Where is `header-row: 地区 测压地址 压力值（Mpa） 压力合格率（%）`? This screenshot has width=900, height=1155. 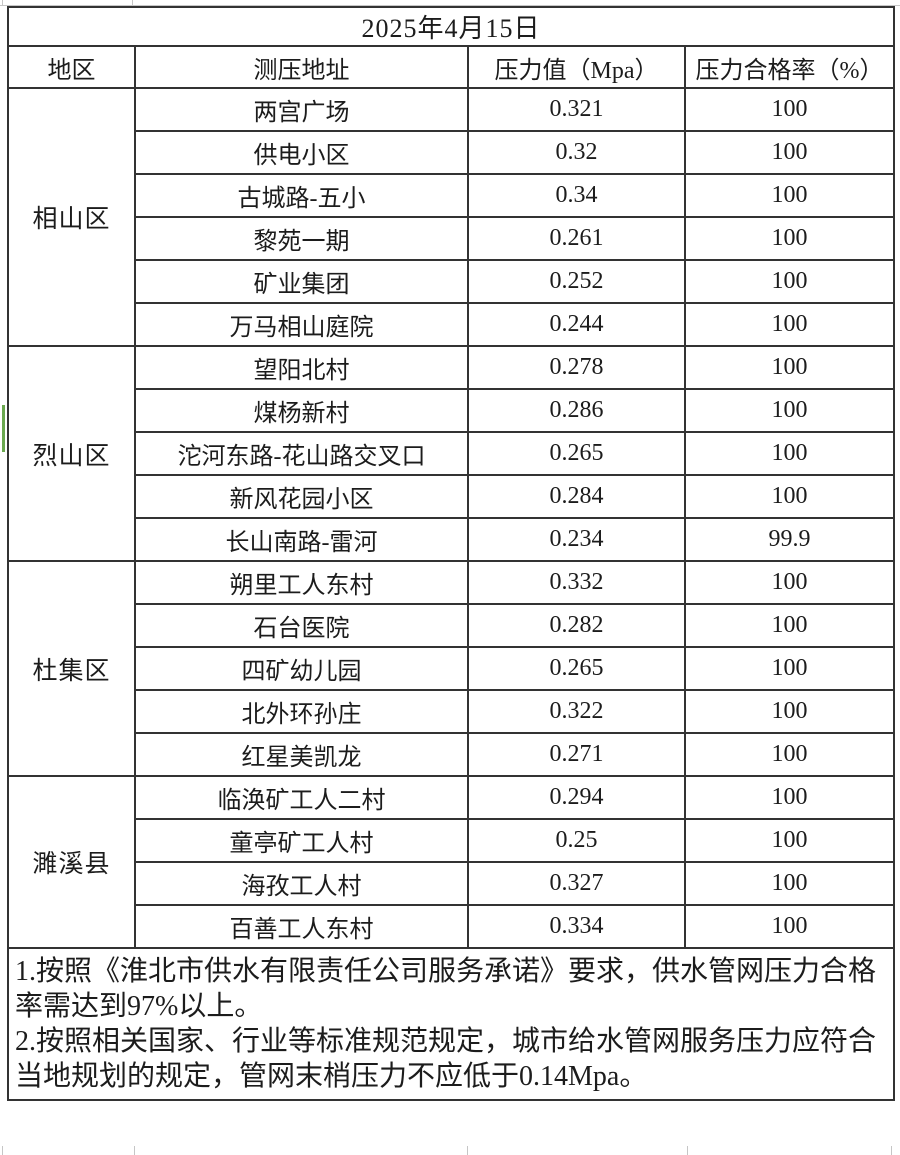 header-row: 地区 测压地址 压力值（Mpa） 压力合格率（%） is located at coordinates (451, 67).